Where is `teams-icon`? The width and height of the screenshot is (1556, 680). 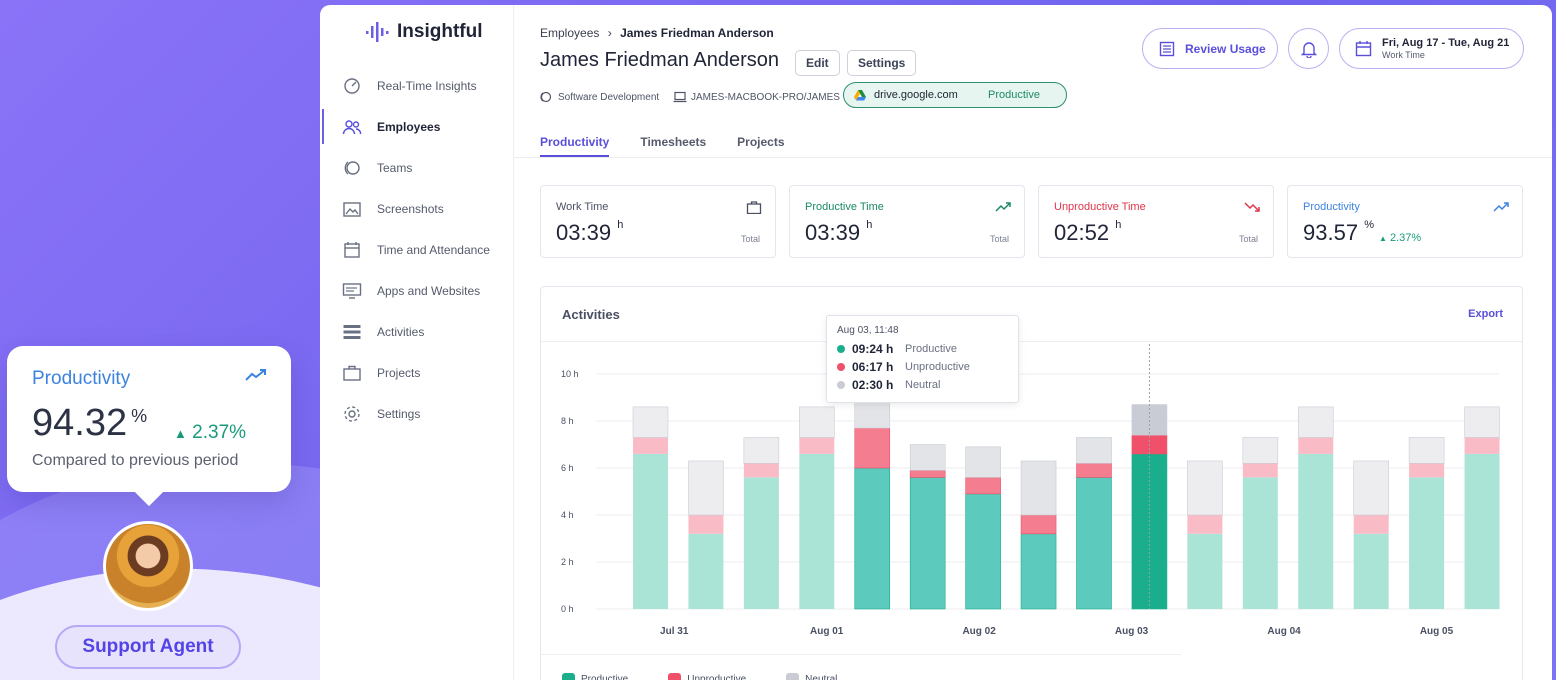 teams-icon is located at coordinates (352, 168).